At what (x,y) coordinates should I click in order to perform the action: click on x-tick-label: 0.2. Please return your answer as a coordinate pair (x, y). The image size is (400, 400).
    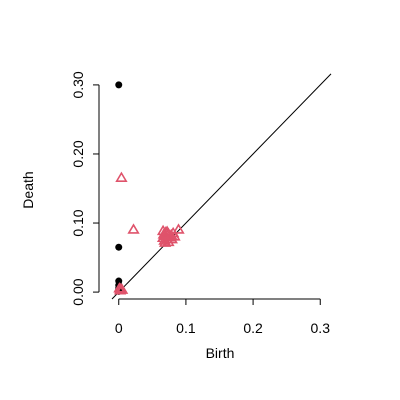
    Looking at the image, I should click on (253, 328).